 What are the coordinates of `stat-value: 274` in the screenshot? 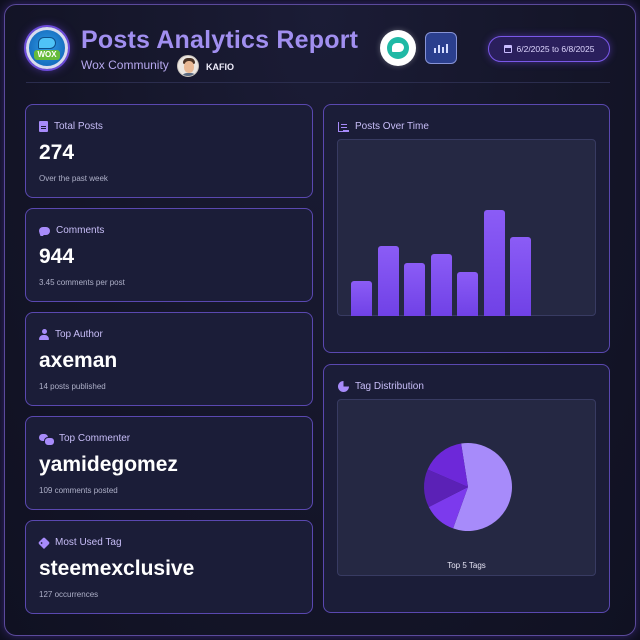 It's located at (57, 152).